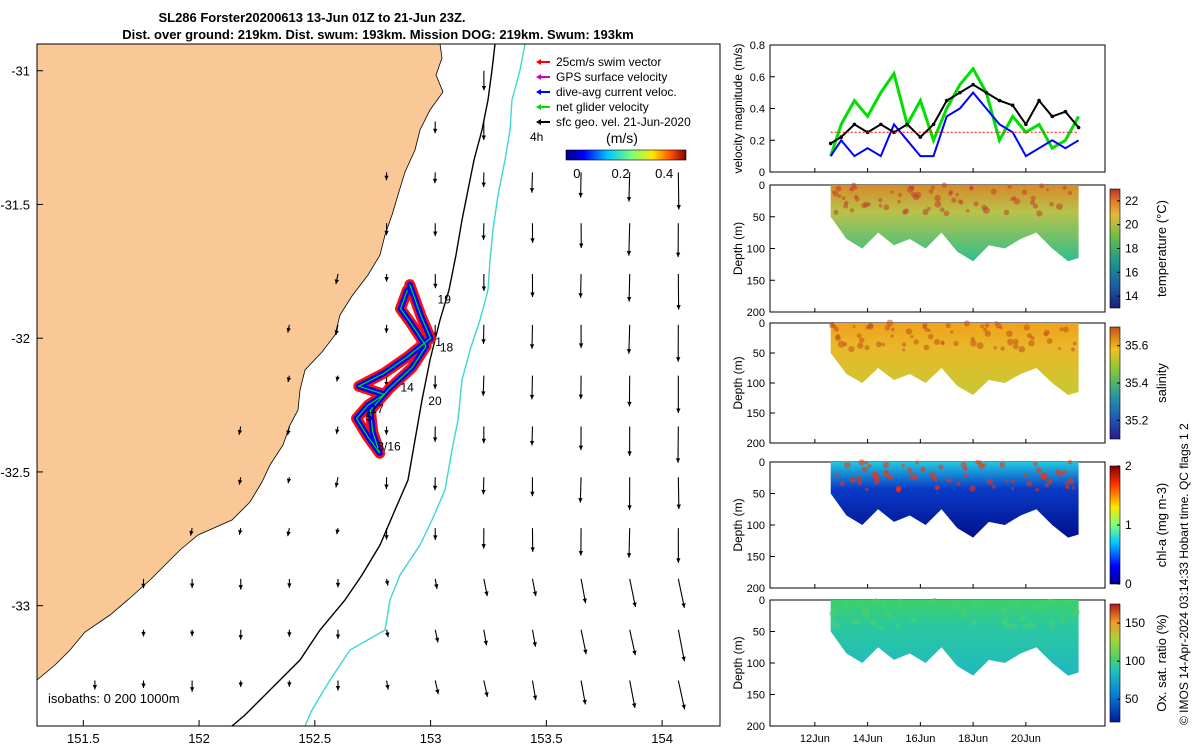 The image size is (1200, 750). Describe the element at coordinates (1128, 466) in the screenshot. I see `colorbar-tick-label: 2` at that location.